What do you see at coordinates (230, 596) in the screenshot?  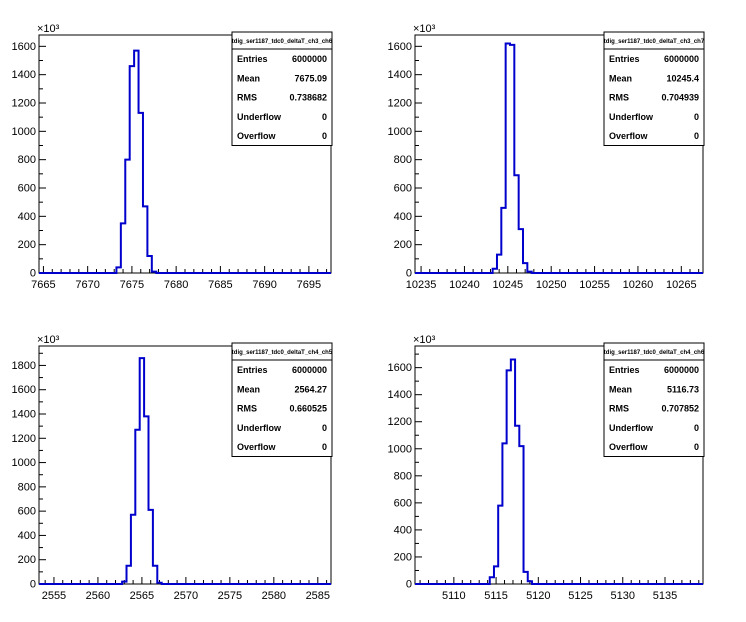 I see `x-tick-label: 2575` at bounding box center [230, 596].